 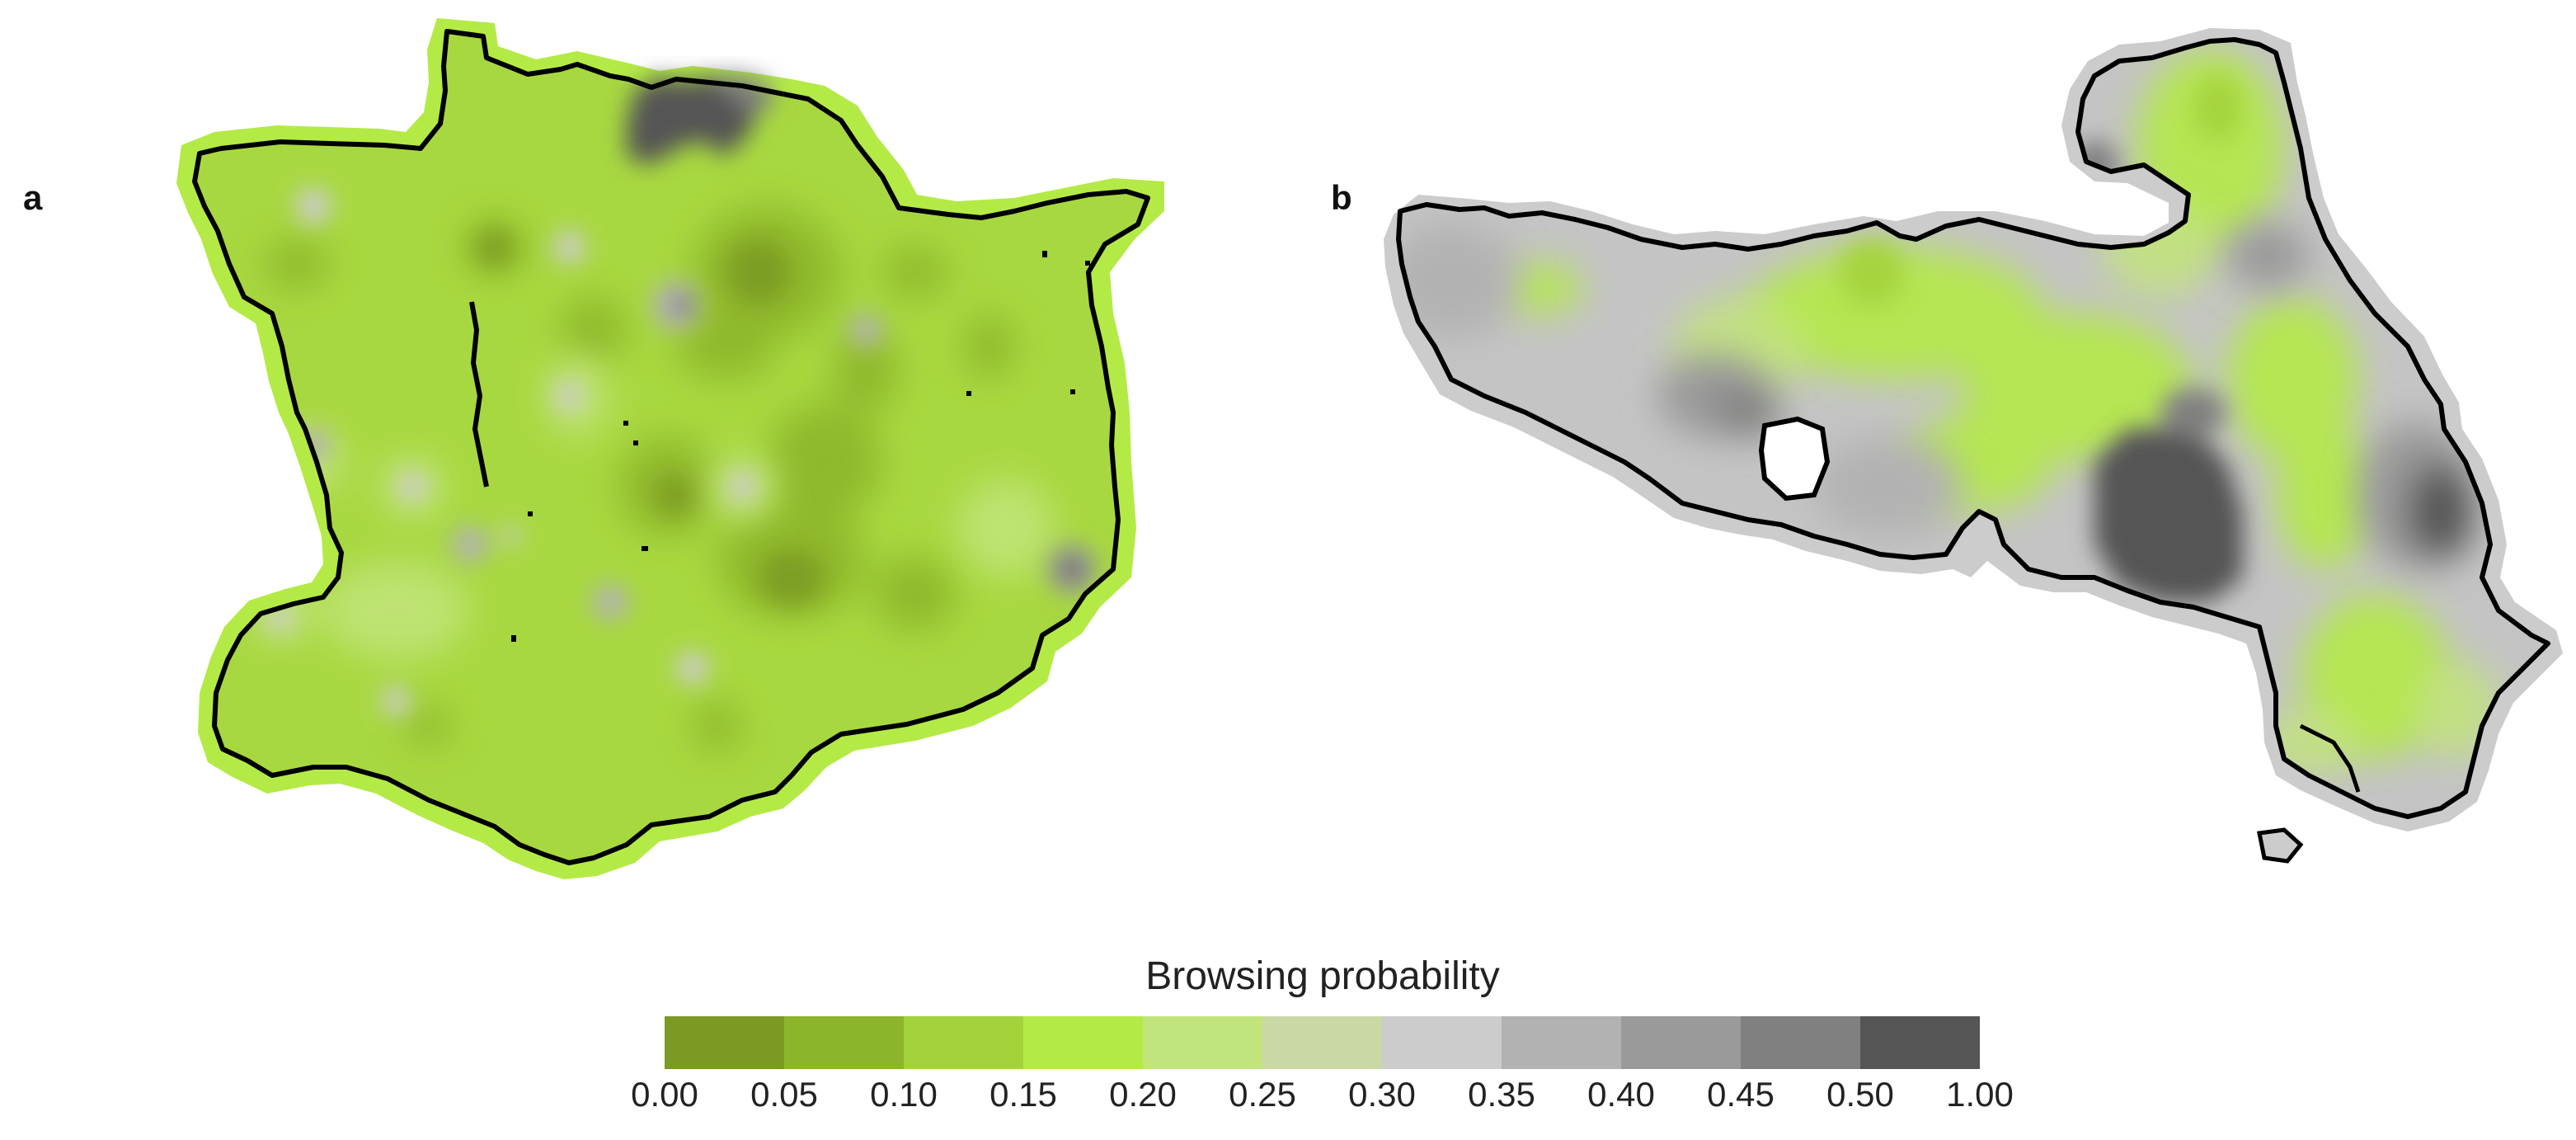 I want to click on legend-tick-label: 0.20, so click(x=1143, y=1094).